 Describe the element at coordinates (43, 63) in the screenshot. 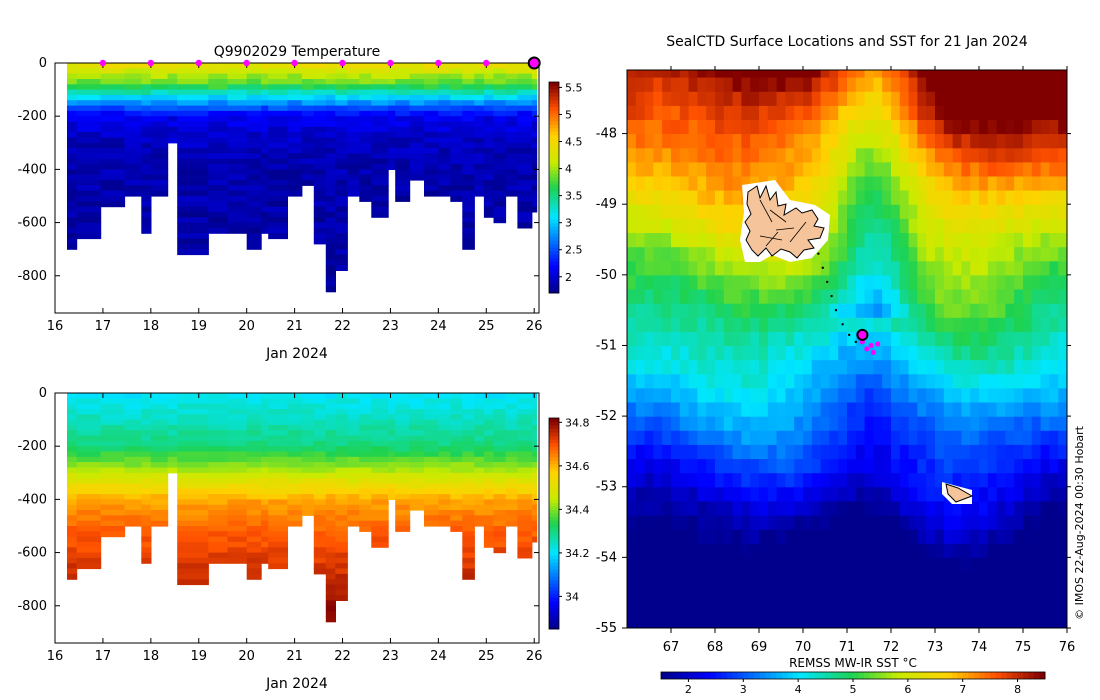

I see `y-tick-label: 0` at that location.